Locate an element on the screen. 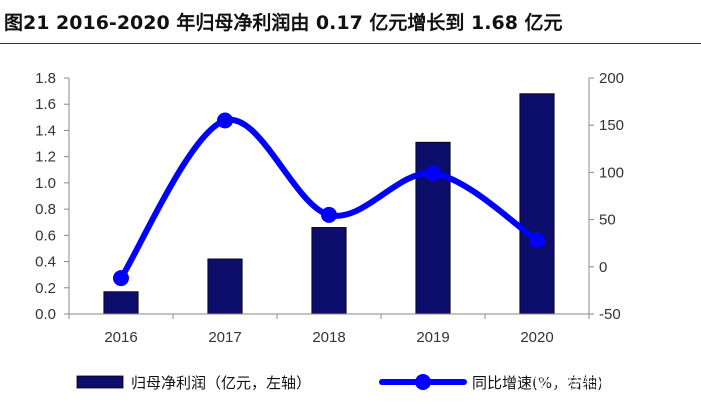 This screenshot has width=701, height=406. bar-2017 is located at coordinates (225, 286).